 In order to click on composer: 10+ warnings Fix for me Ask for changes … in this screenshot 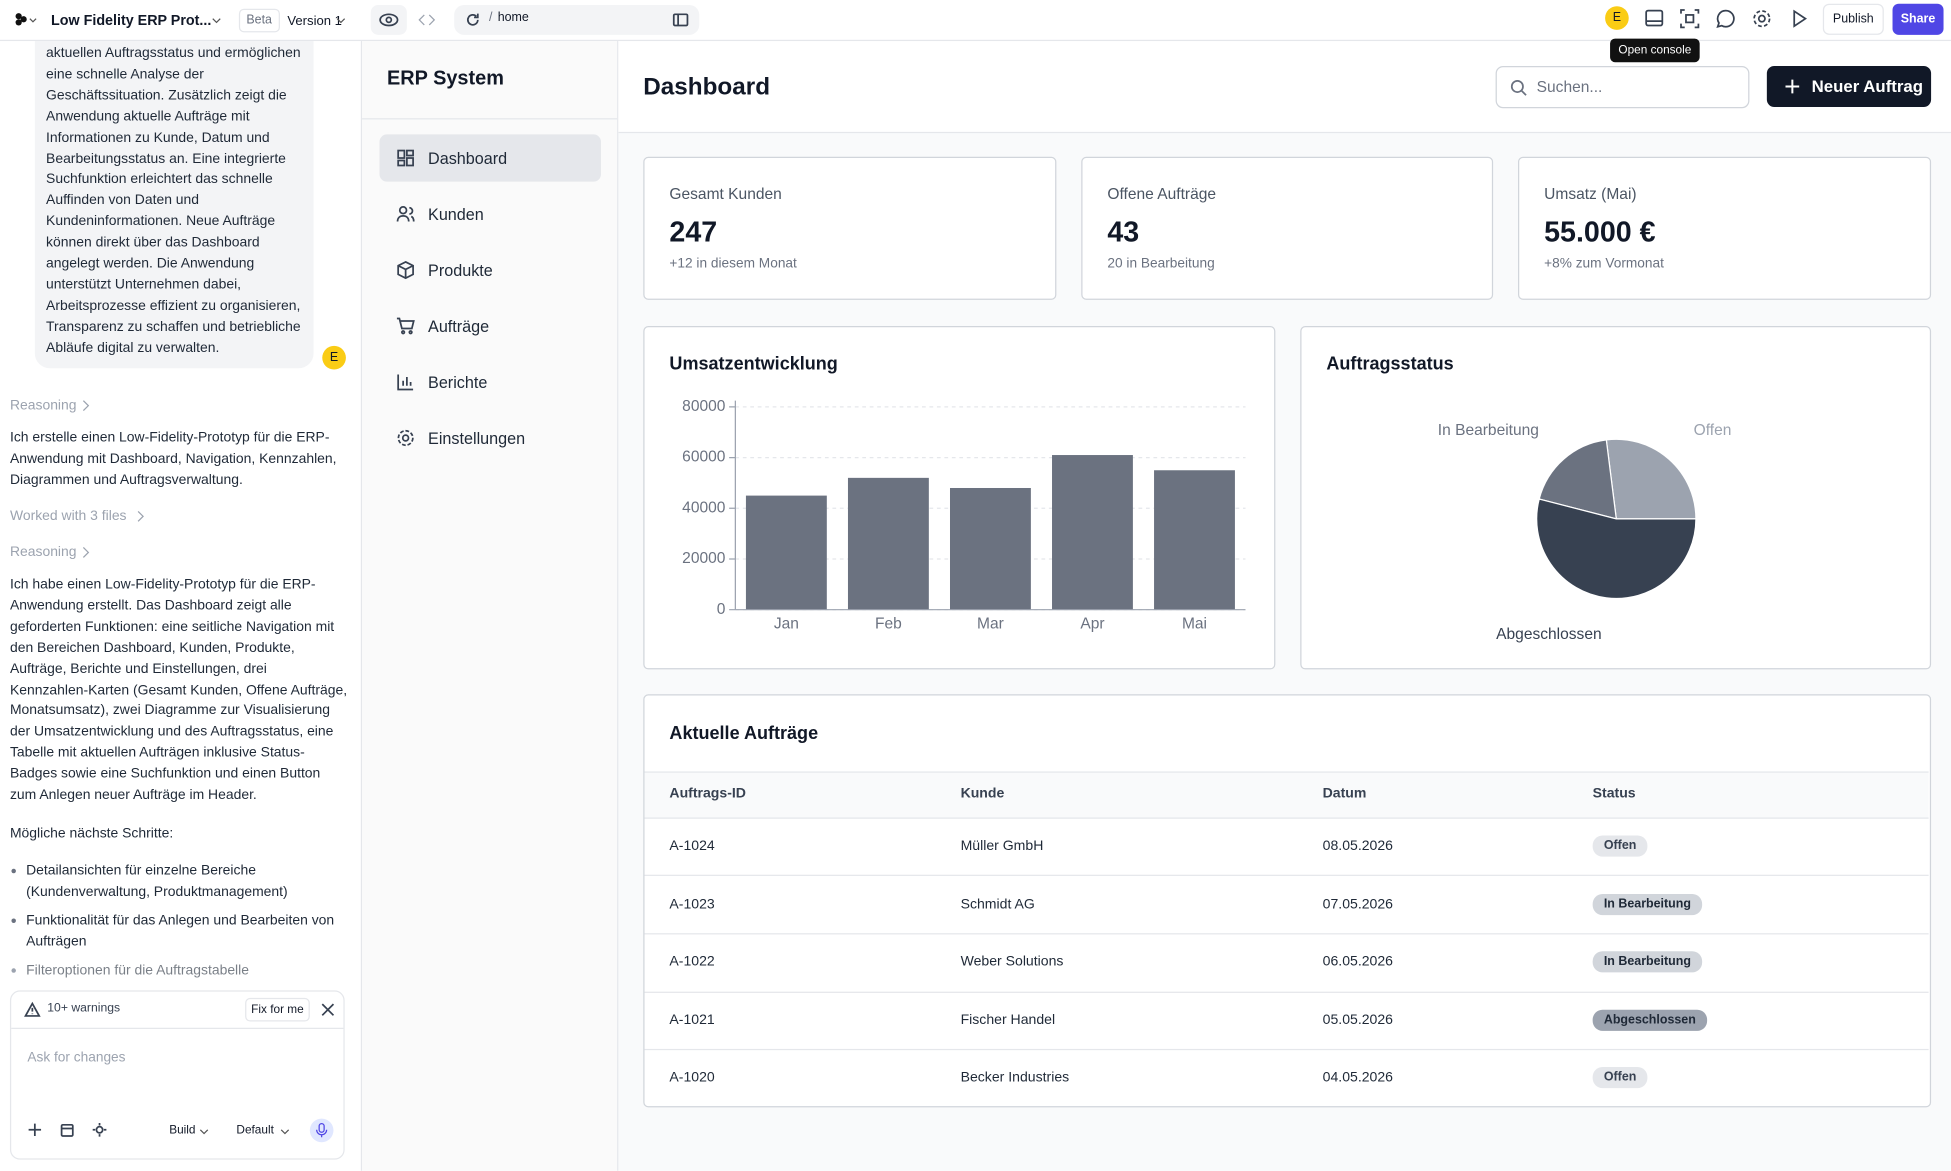, I will do `click(177, 1075)`.